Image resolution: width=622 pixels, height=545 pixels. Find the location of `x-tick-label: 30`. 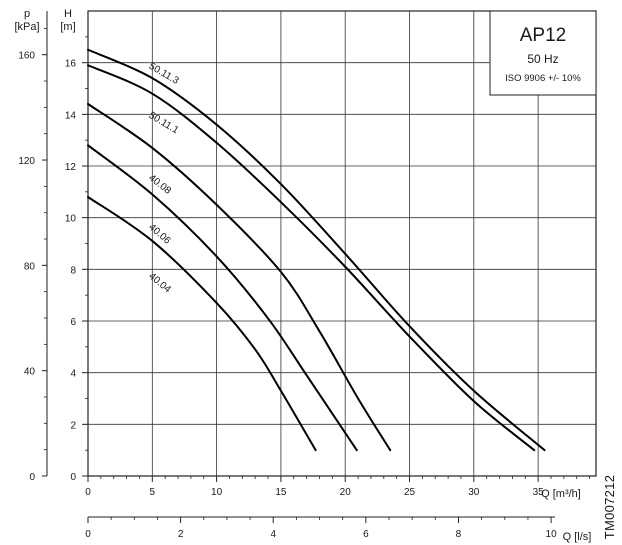

x-tick-label: 30 is located at coordinates (474, 492).